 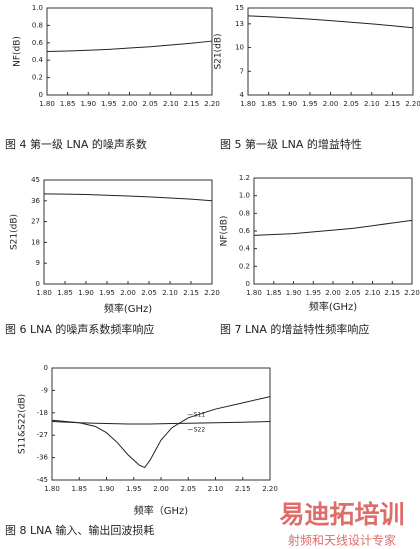 I want to click on y-tick-label: -27, so click(x=42, y=435).